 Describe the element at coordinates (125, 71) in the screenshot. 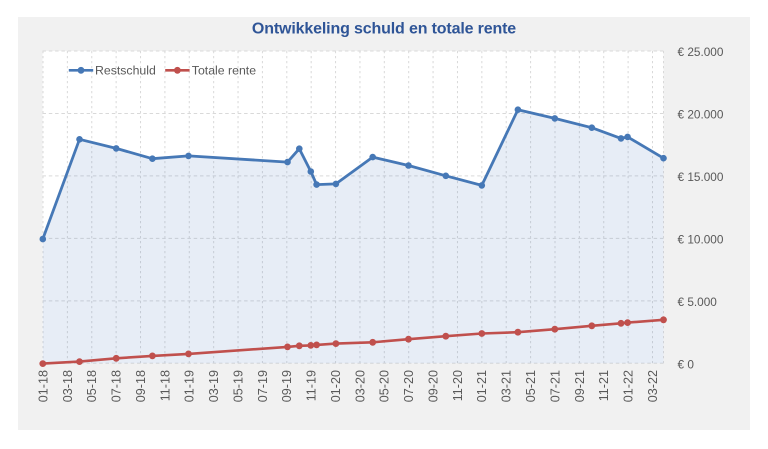

I see `svg-text: Restschuld` at that location.